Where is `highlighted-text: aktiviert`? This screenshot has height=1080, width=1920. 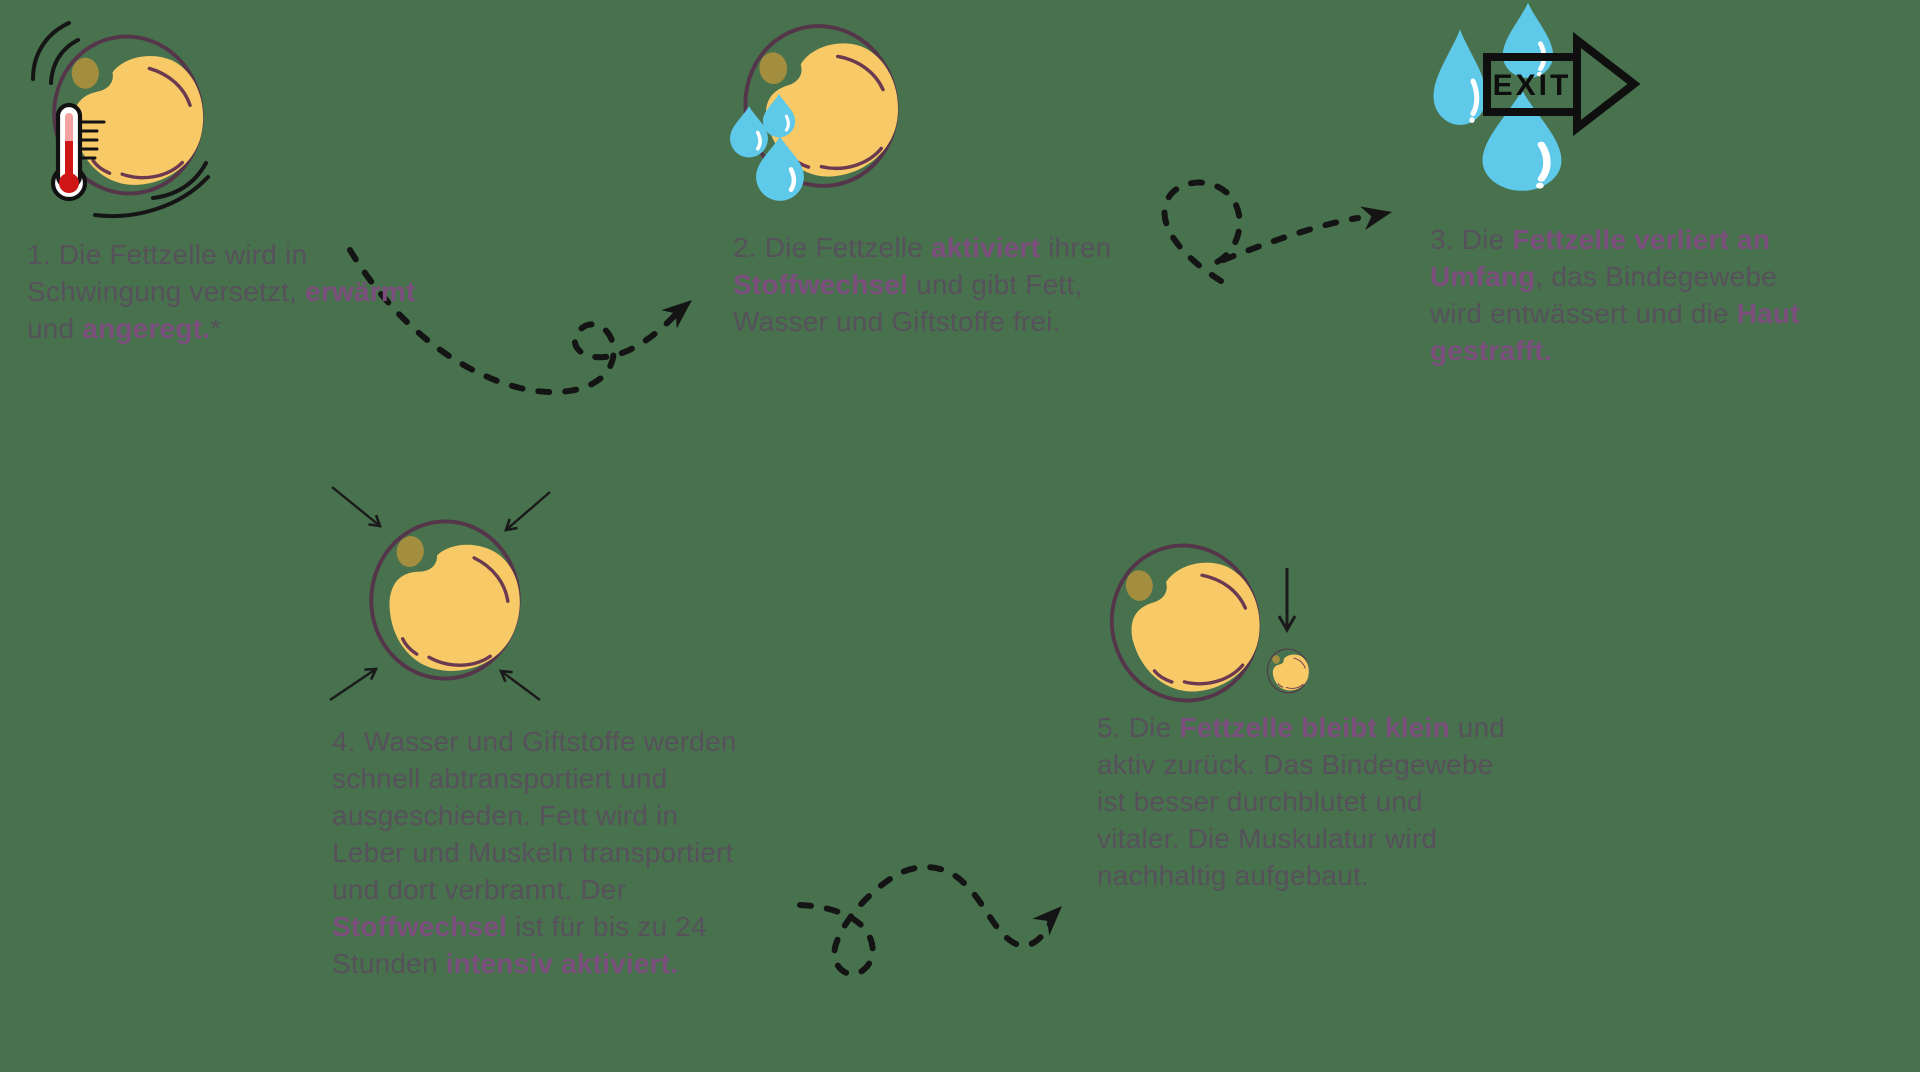 highlighted-text: aktiviert is located at coordinates (985, 247).